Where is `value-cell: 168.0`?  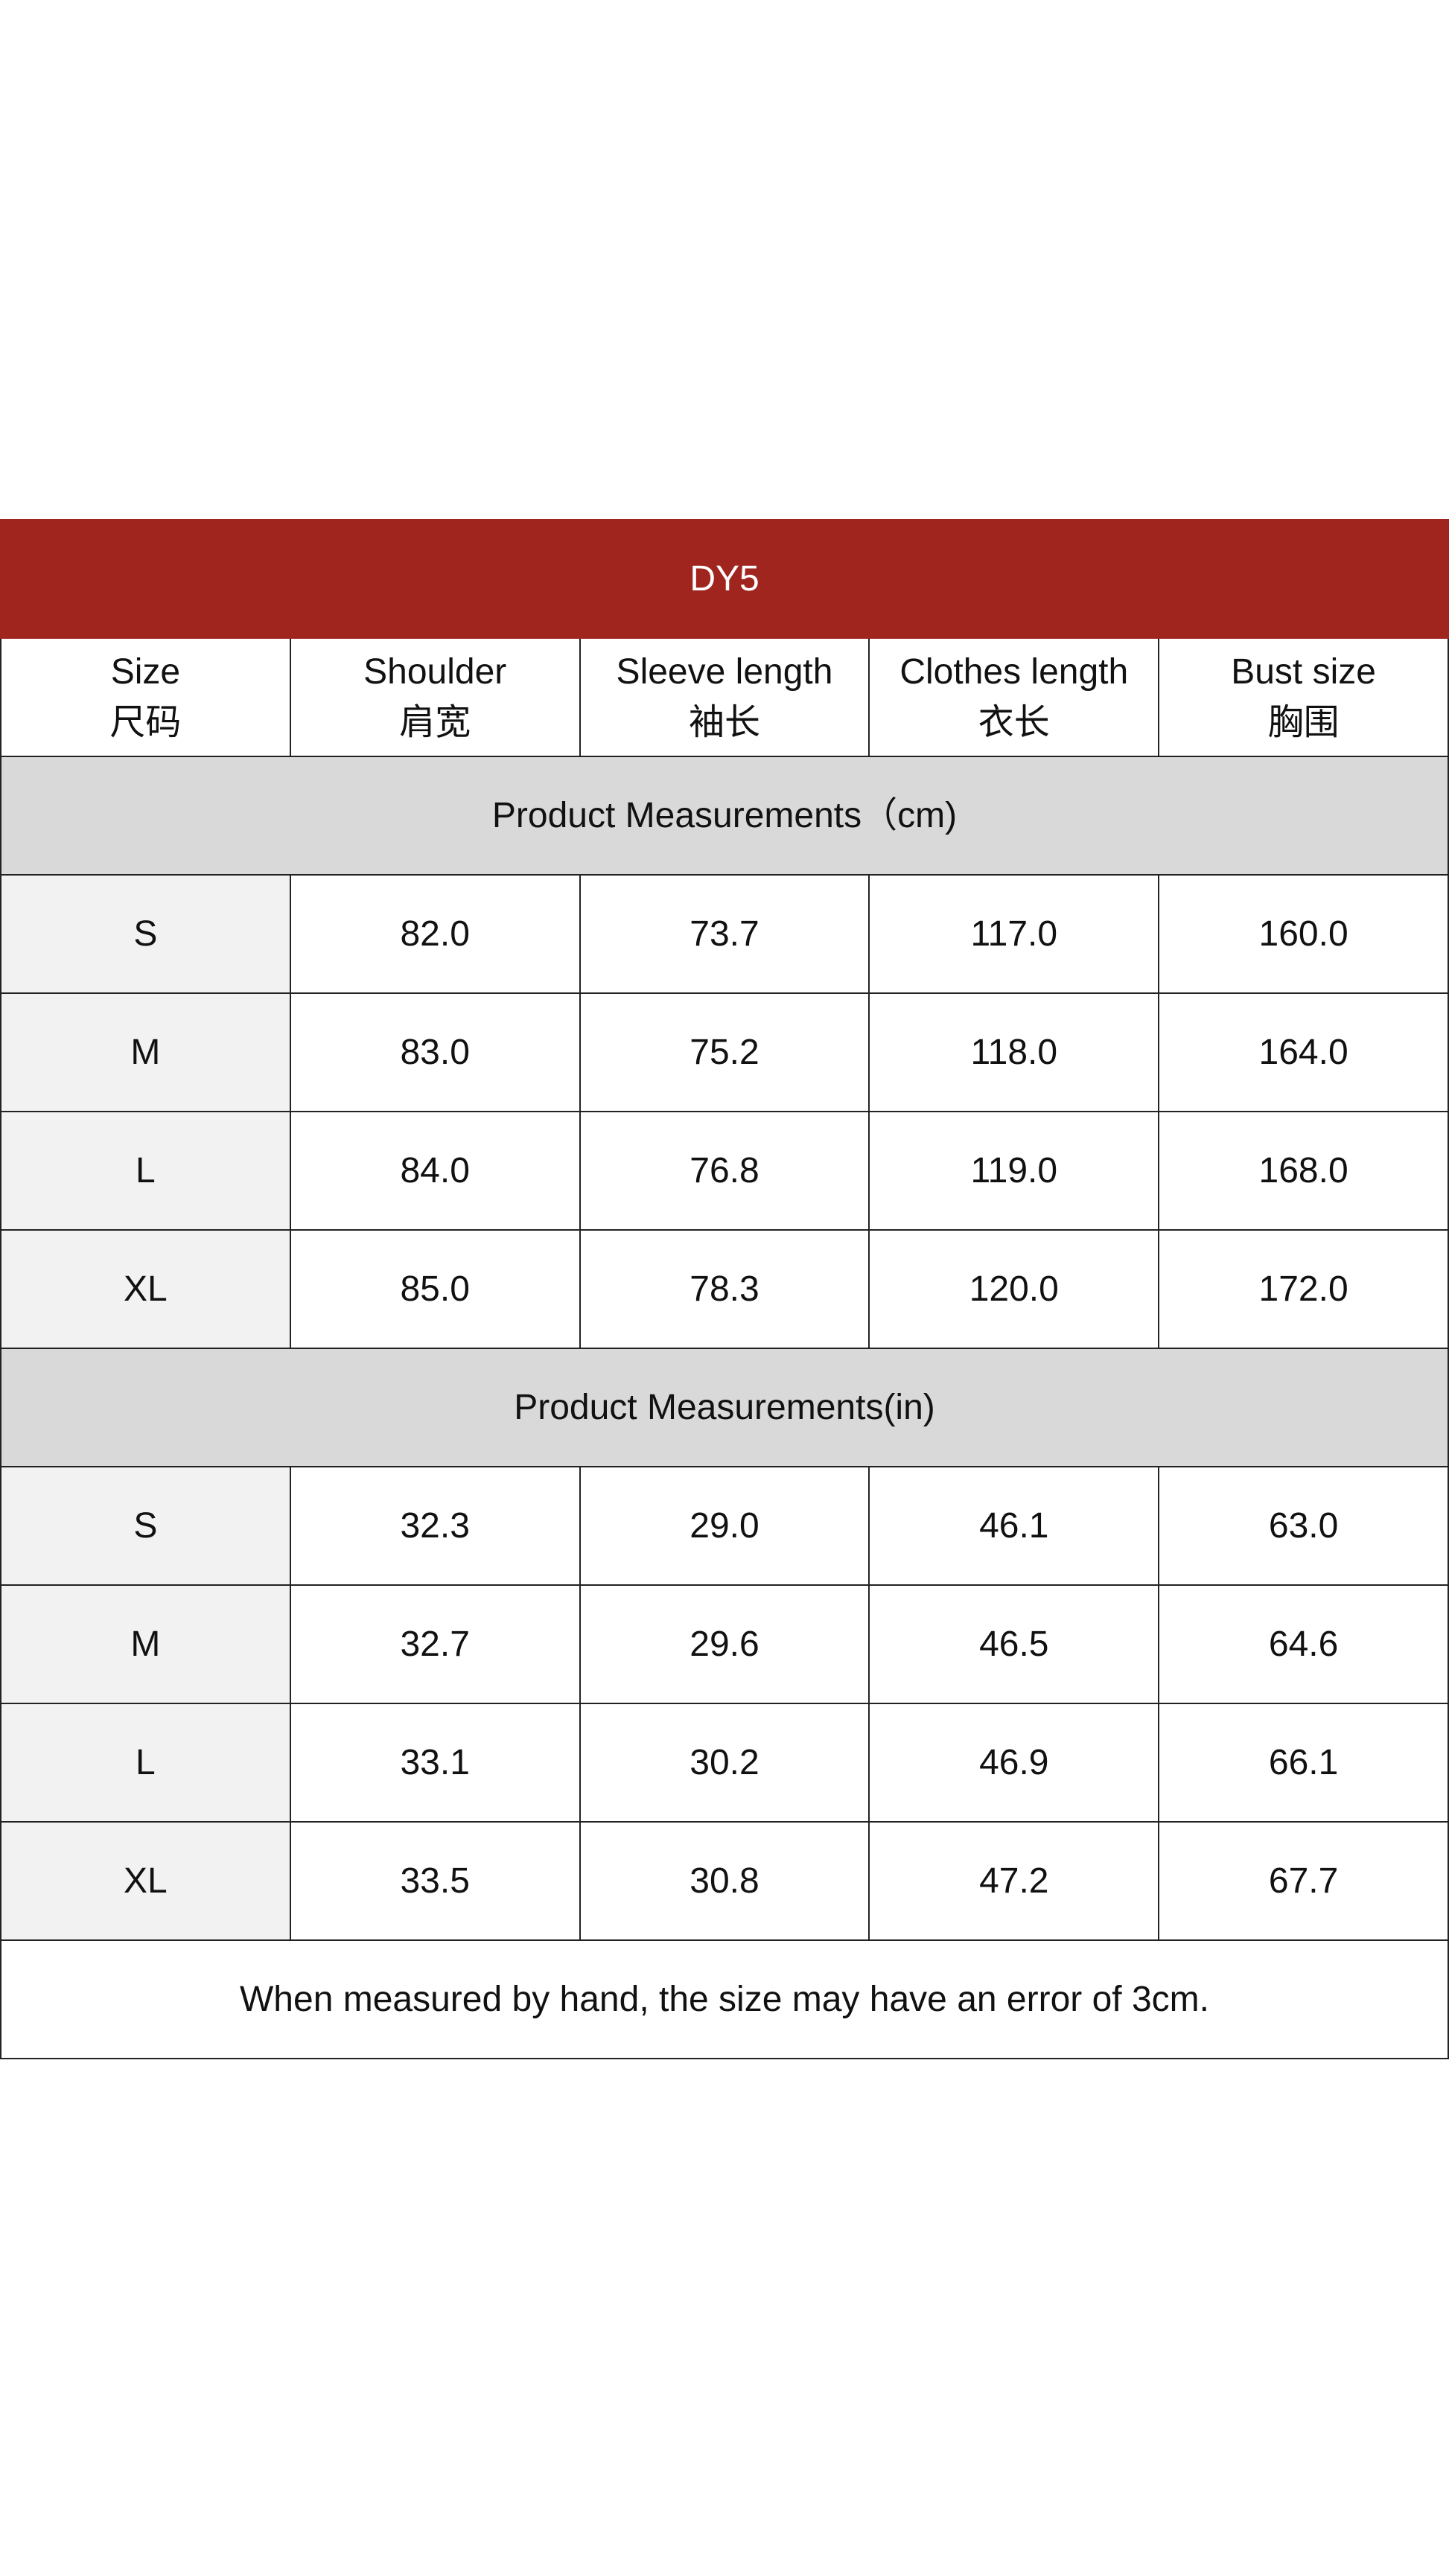 value-cell: 168.0 is located at coordinates (1303, 1171).